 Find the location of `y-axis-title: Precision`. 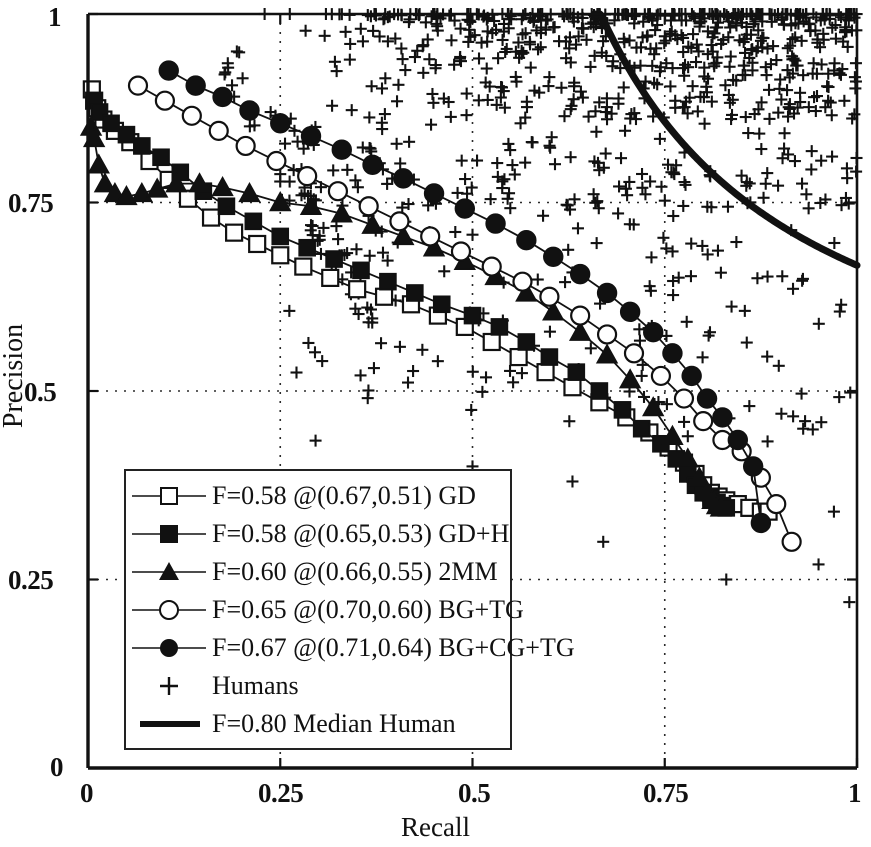

y-axis-title: Precision is located at coordinates (14, 376).